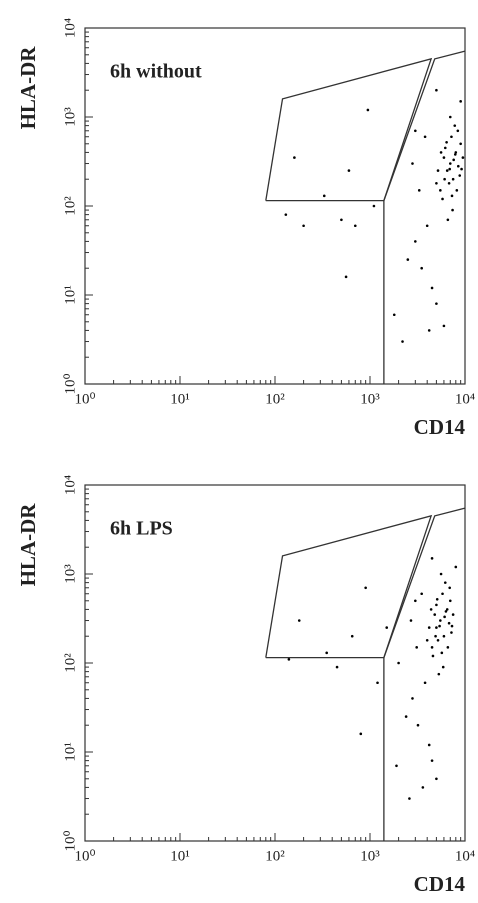 The image size is (478, 903). What do you see at coordinates (440, 884) in the screenshot?
I see `x-axis-label: CD14` at bounding box center [440, 884].